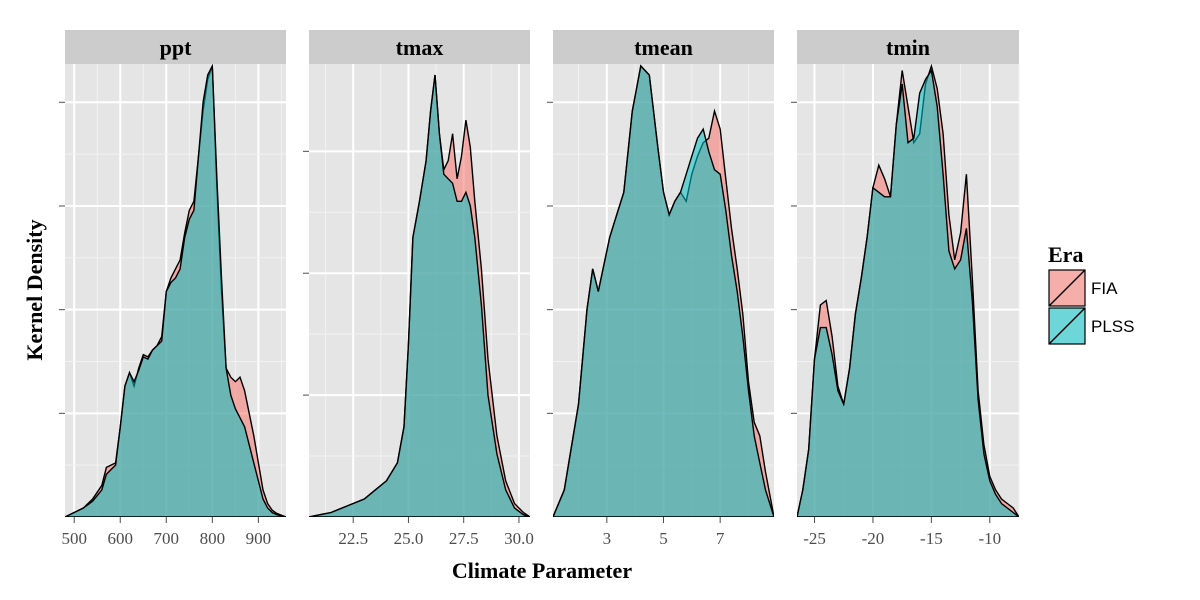 This screenshot has width=1200, height=600. Describe the element at coordinates (663, 538) in the screenshot. I see `x-tick-label: 5` at that location.